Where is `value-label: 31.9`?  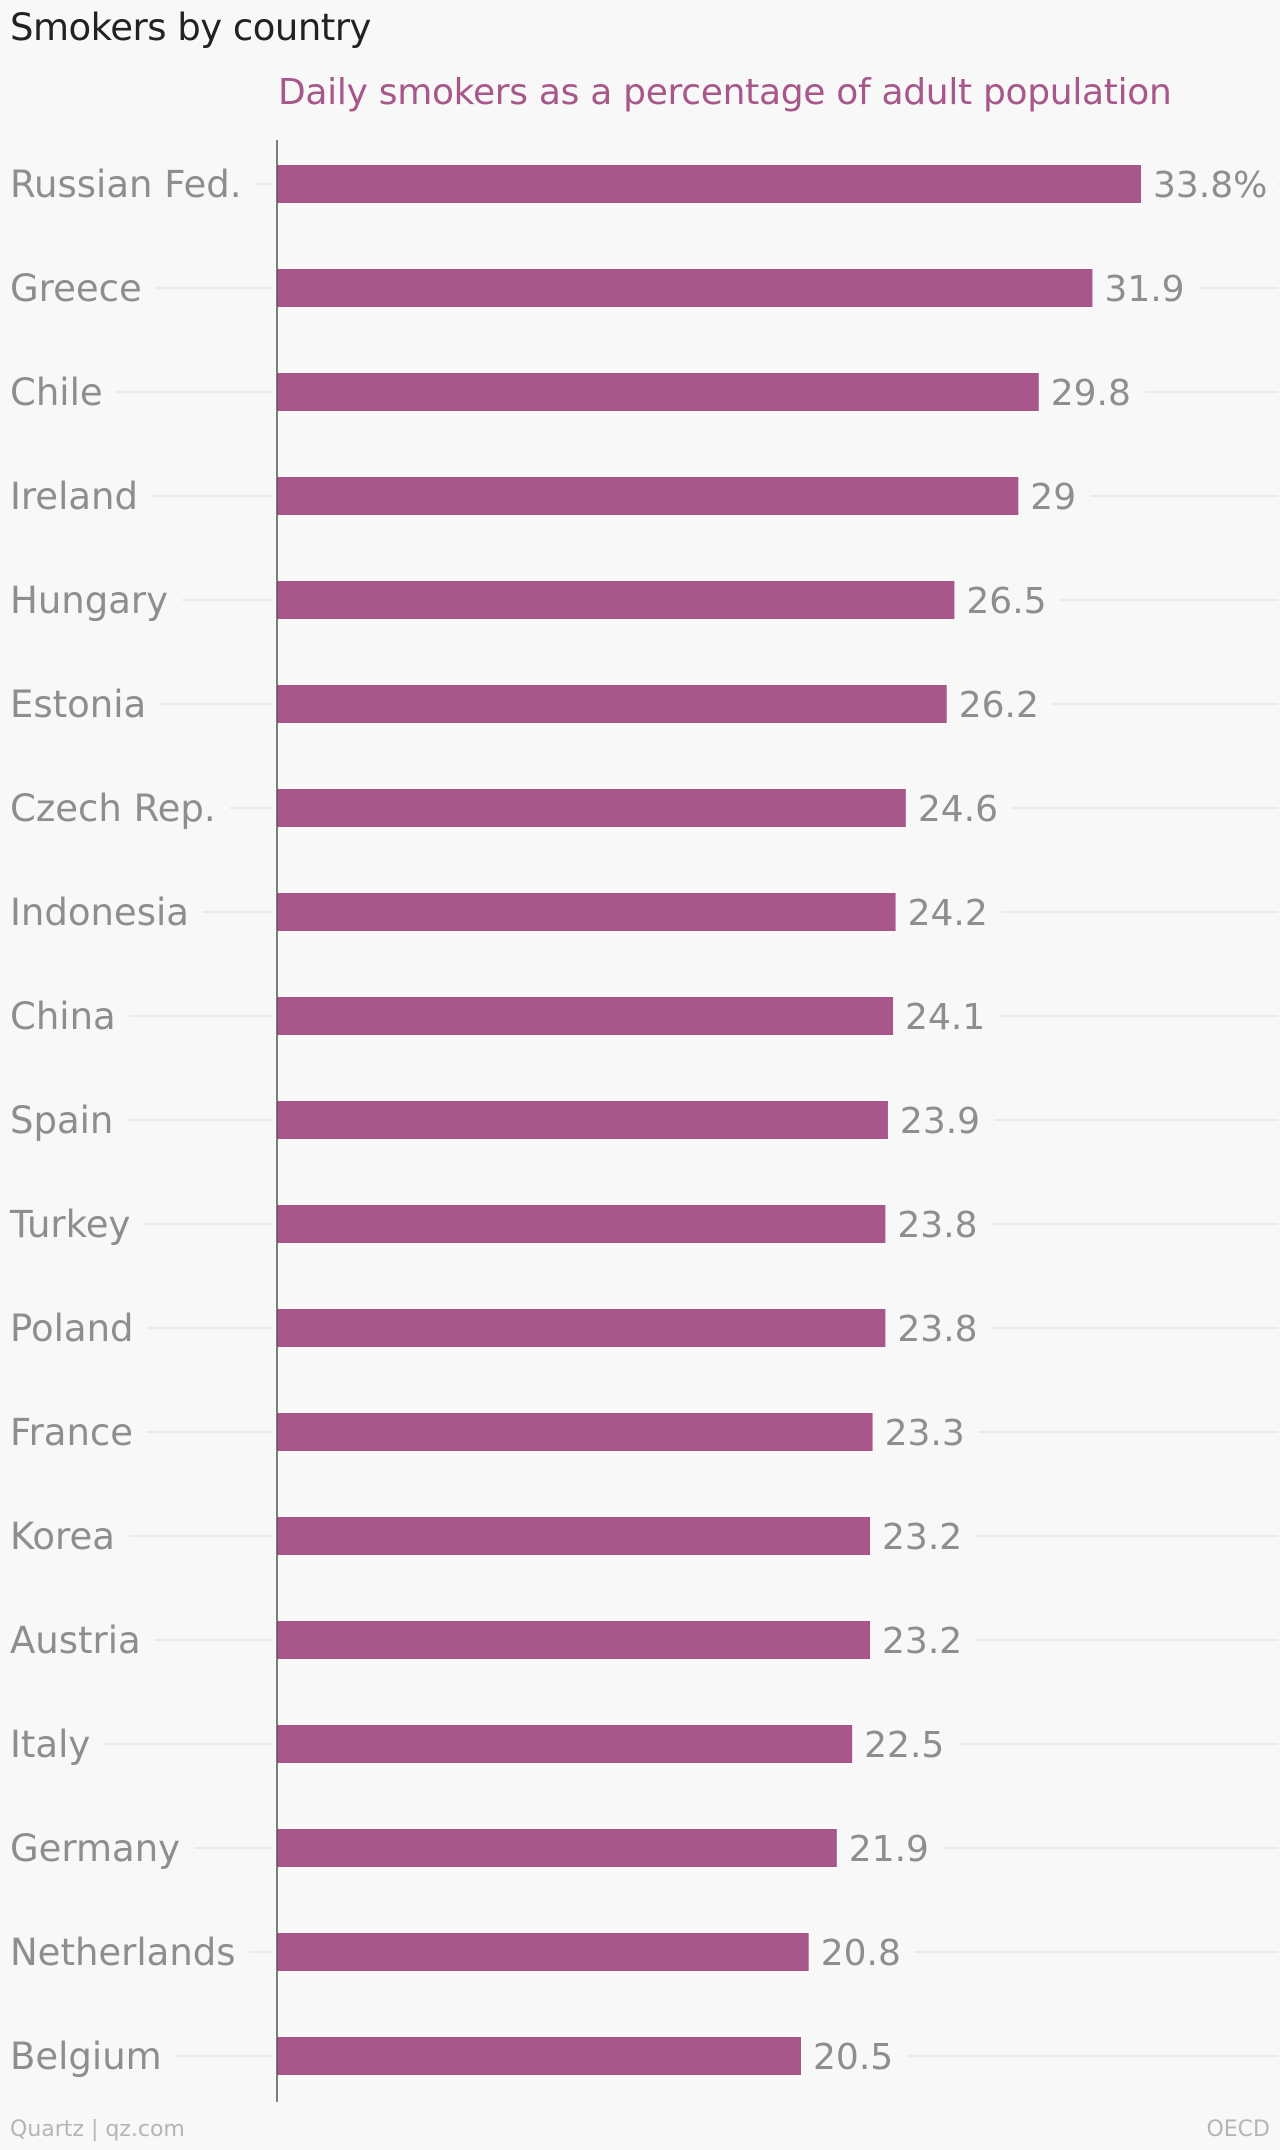
value-label: 31.9 is located at coordinates (1144, 289).